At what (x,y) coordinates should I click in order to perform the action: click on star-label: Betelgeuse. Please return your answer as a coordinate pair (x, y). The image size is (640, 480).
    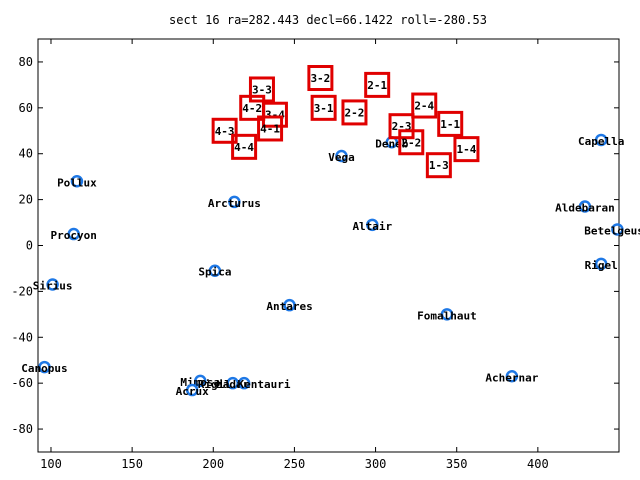
    Looking at the image, I should click on (612, 230).